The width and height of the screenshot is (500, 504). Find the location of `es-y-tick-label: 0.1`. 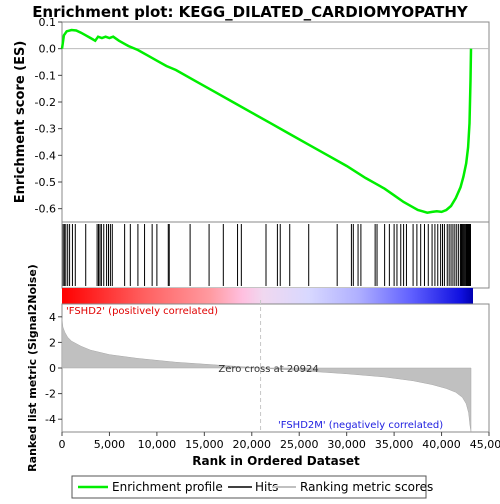

es-y-tick-label: 0.1 is located at coordinates (48, 22).